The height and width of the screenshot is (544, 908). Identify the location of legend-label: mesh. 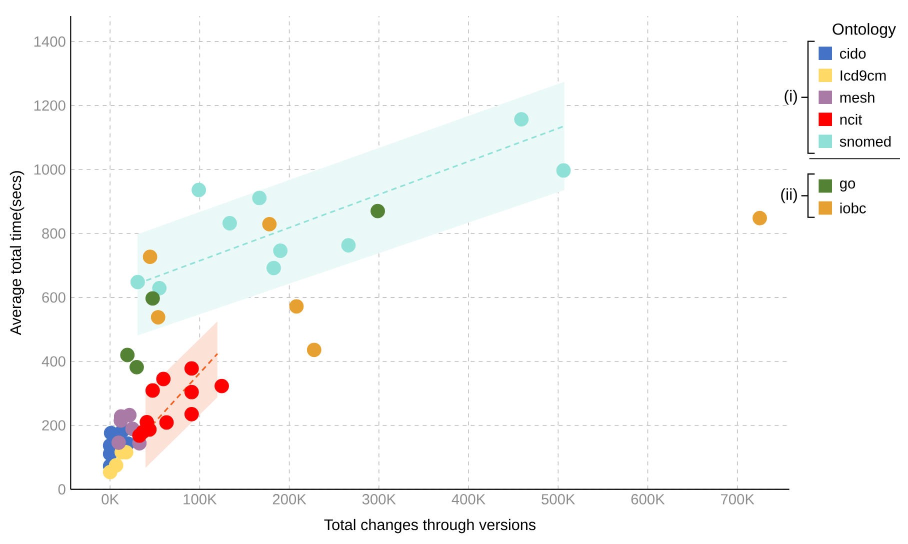
(857, 97).